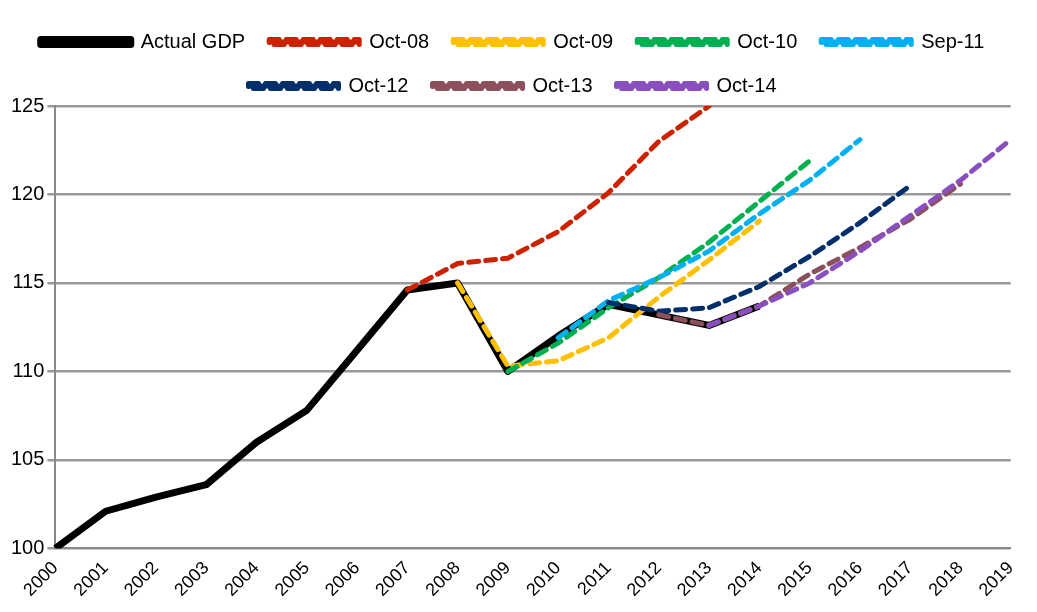  I want to click on legend-label: Sep-11, so click(953, 40).